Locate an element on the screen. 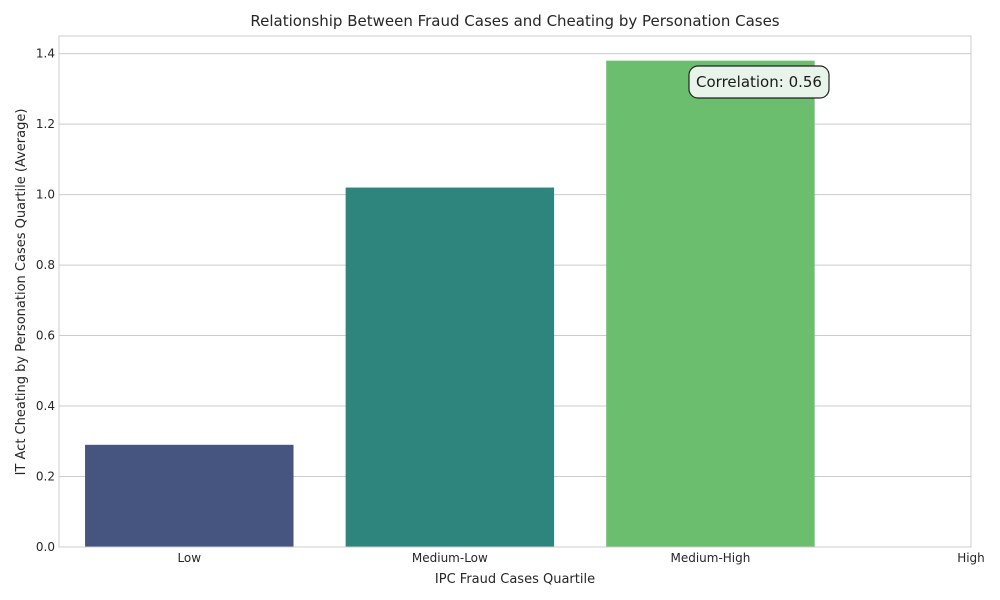 The width and height of the screenshot is (1000, 600). annotation-text: Correlation: 0.56 is located at coordinates (759, 82).